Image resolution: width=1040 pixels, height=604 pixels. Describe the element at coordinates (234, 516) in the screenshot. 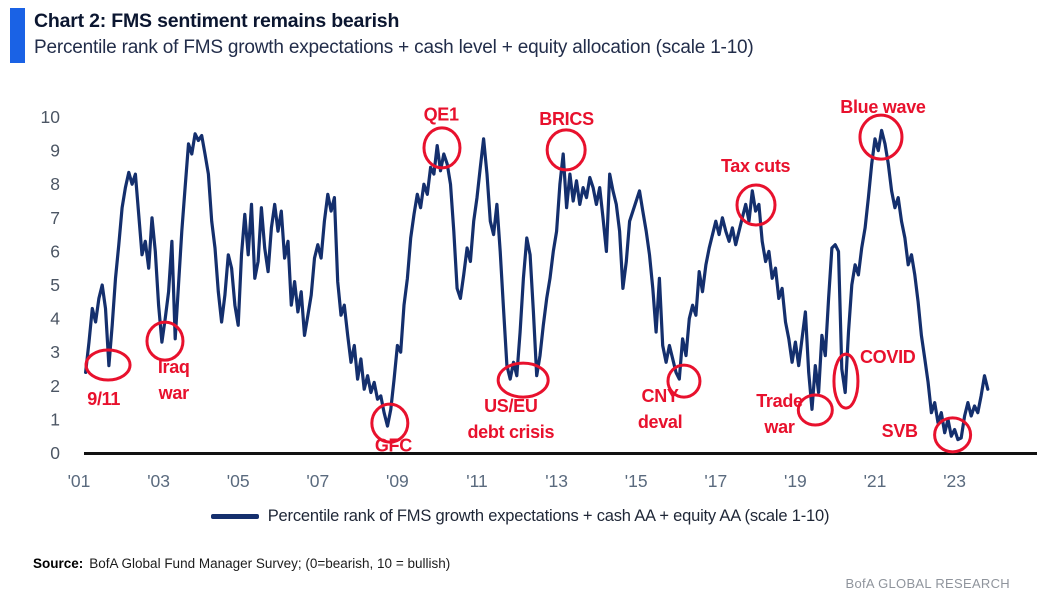

I see `legend-line-swatch` at that location.